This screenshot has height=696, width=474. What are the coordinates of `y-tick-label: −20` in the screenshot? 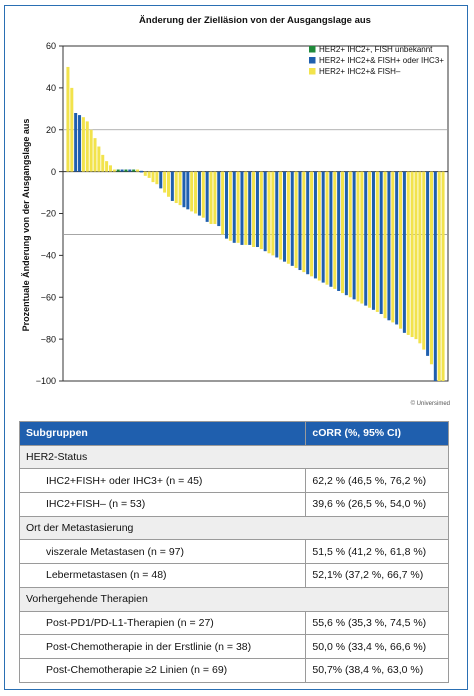 It's located at (48, 214).